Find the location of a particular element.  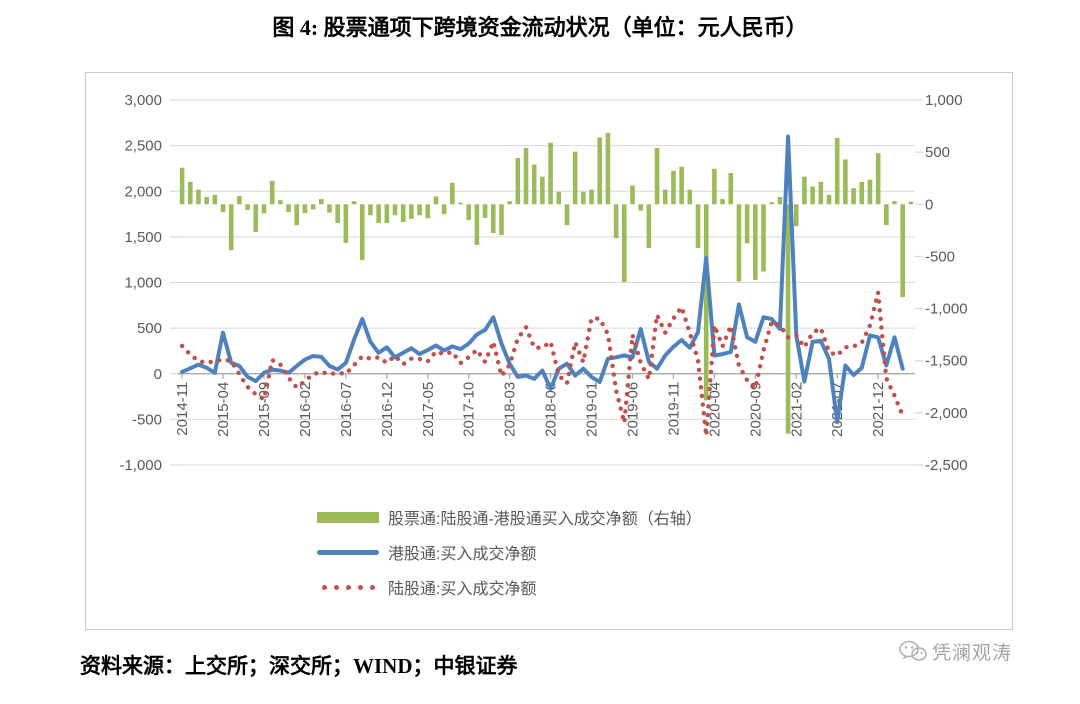

x-axis-label: 2016-07 is located at coordinates (346, 409).